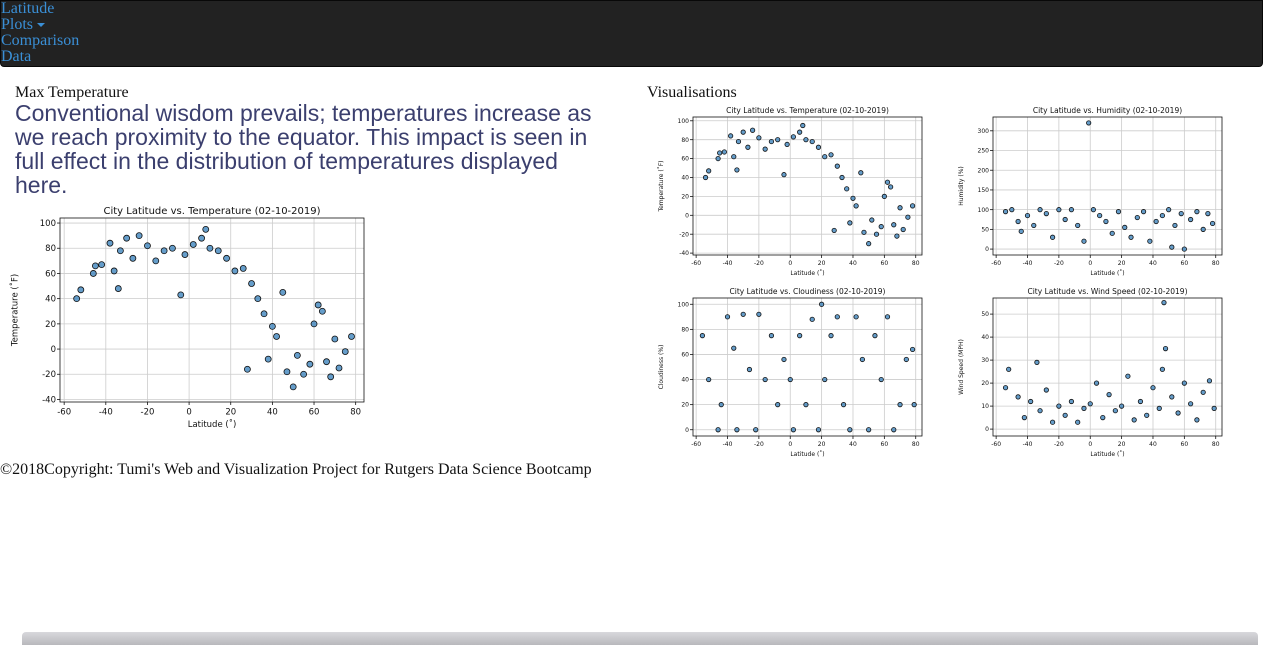  I want to click on x-tick-label: 80, so click(1216, 263).